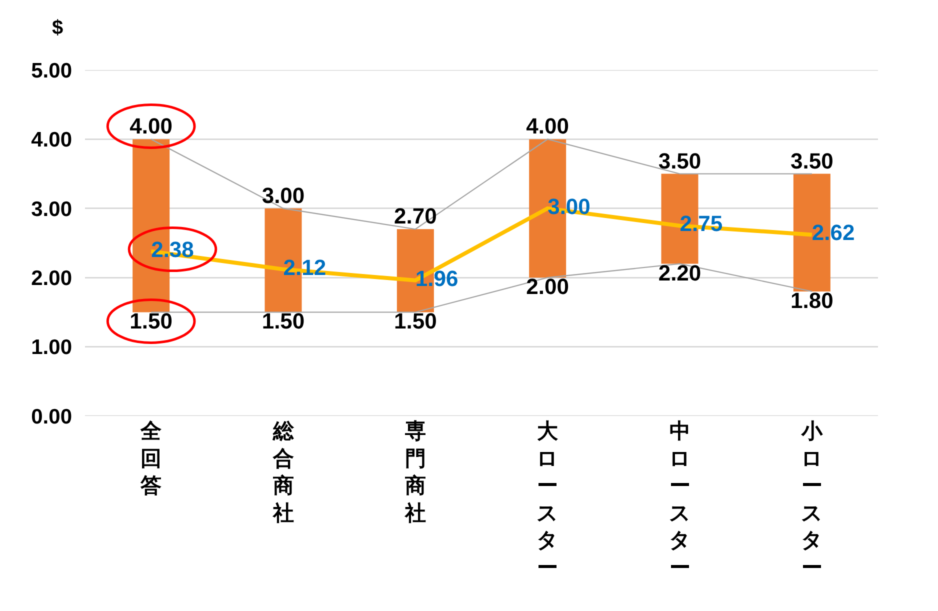 Image resolution: width=938 pixels, height=611 pixels. What do you see at coordinates (51, 209) in the screenshot?
I see `y-tick-label: 3.00` at bounding box center [51, 209].